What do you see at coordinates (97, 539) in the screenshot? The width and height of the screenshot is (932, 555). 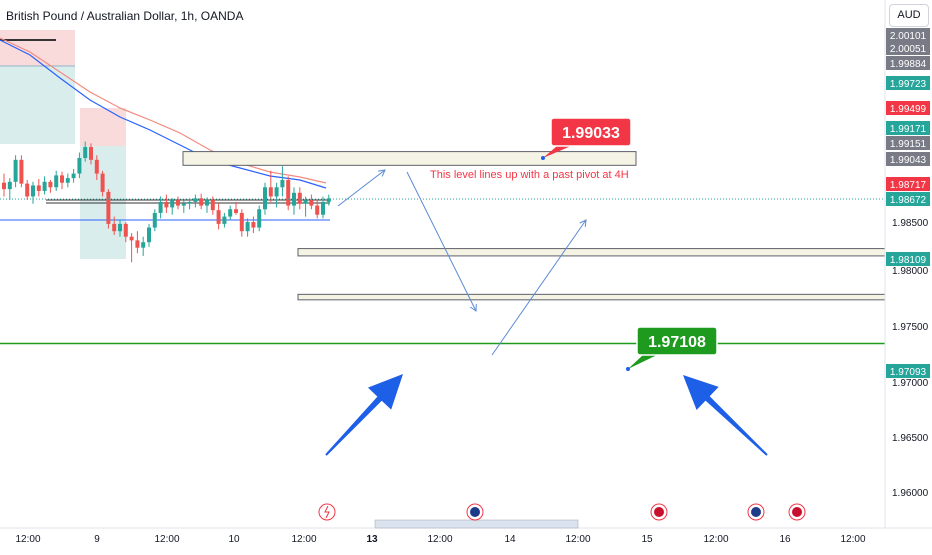 I see `time-tick-label: 9` at bounding box center [97, 539].